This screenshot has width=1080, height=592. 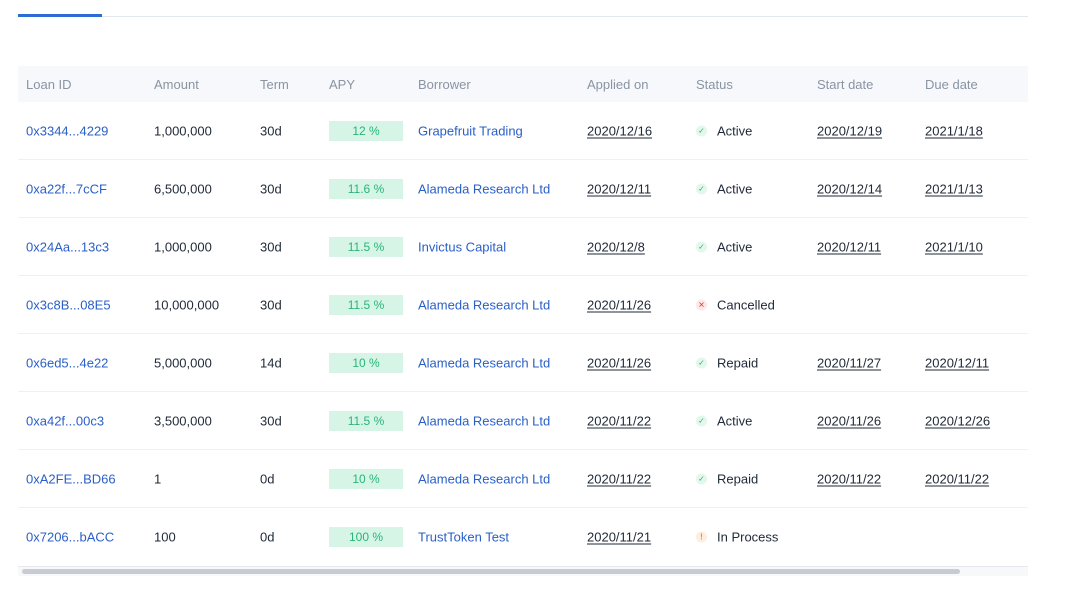 I want to click on applied-on-date: 2020/11/21, so click(x=619, y=536).